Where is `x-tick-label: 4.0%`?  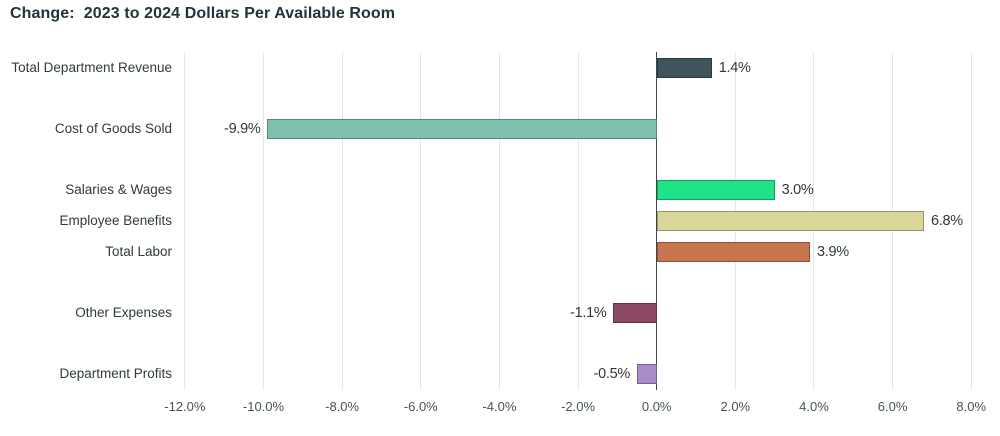 x-tick-label: 4.0% is located at coordinates (814, 406).